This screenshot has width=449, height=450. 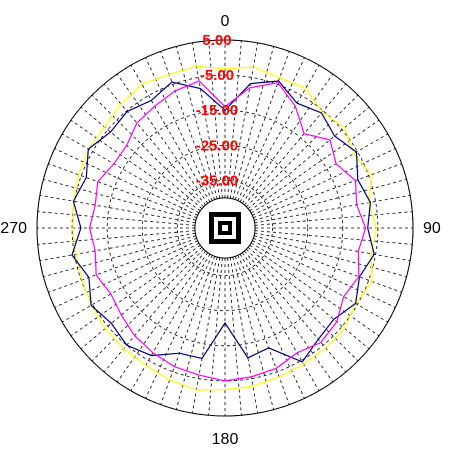 I want to click on angle-label-90: 90, so click(x=432, y=228).